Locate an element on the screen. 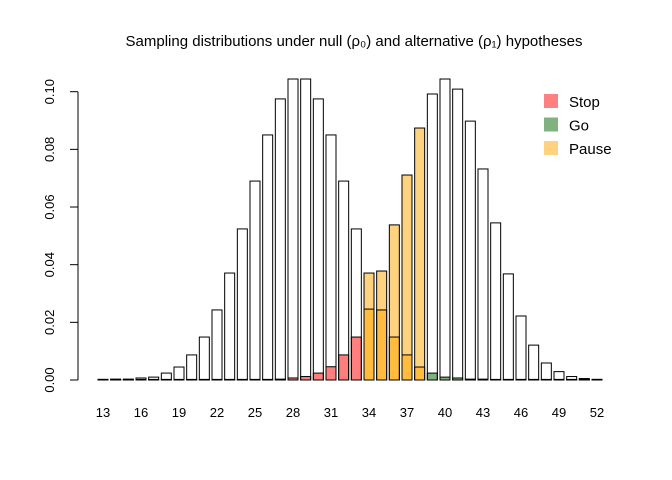 Image resolution: width=672 pixels, height=480 pixels. x-tick-label: 31 is located at coordinates (331, 412).